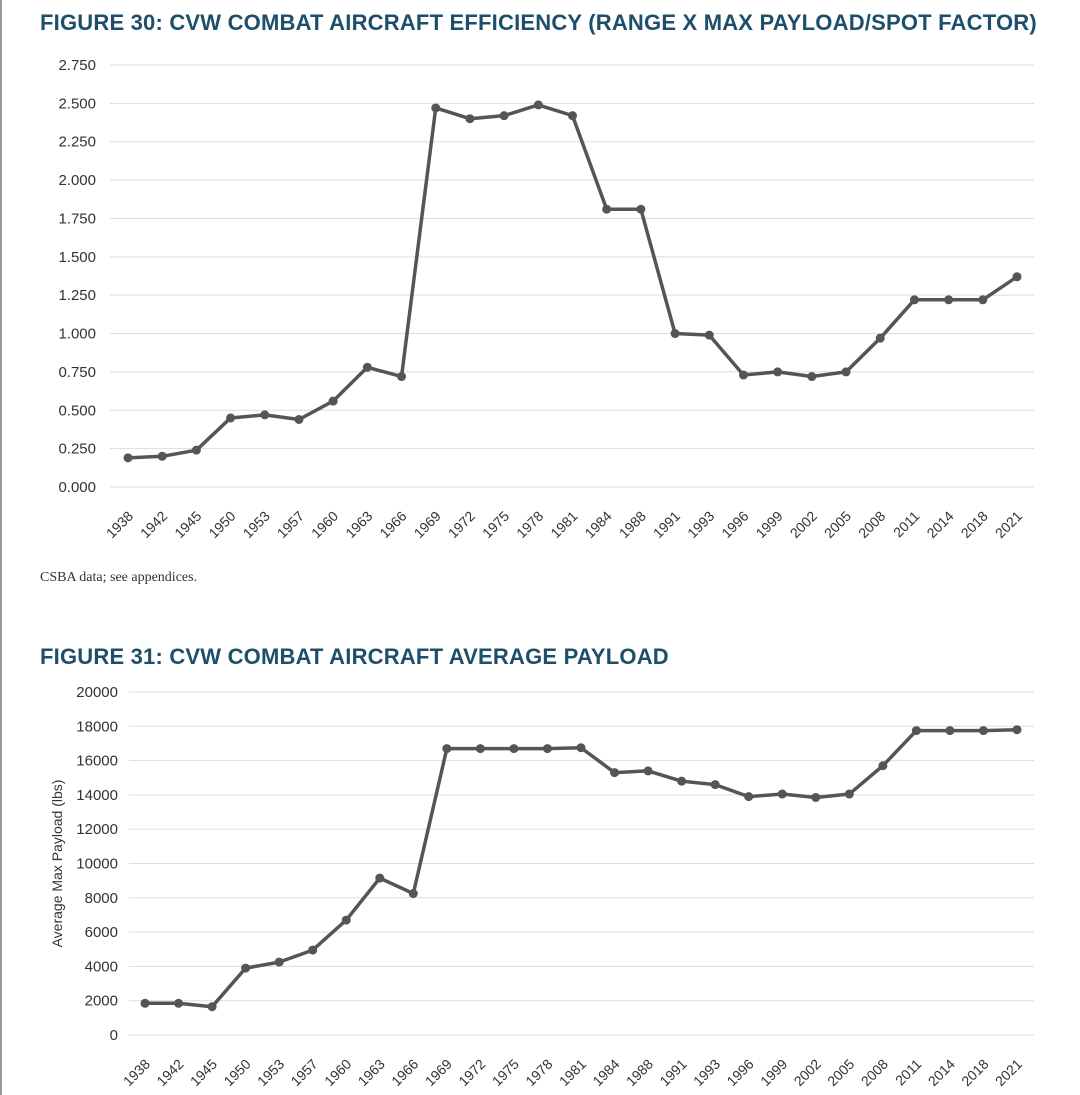  What do you see at coordinates (97, 795) in the screenshot?
I see `y-tick-label: 14000` at bounding box center [97, 795].